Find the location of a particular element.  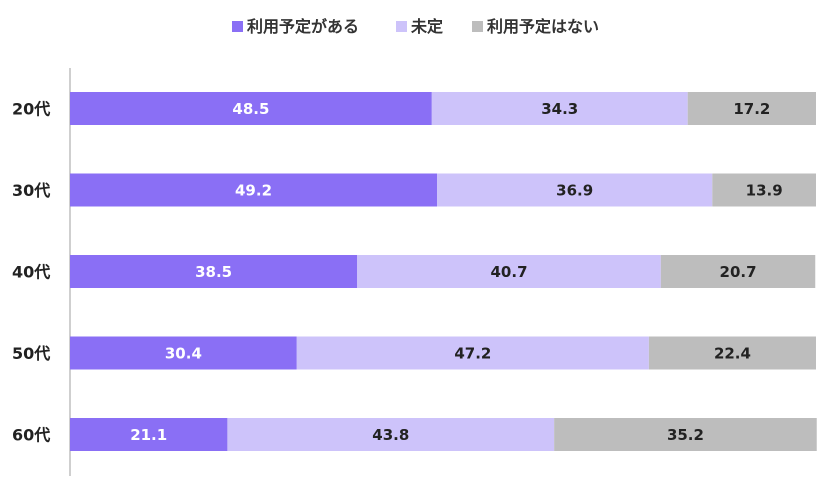

legend-item: 未定 is located at coordinates (419, 26).